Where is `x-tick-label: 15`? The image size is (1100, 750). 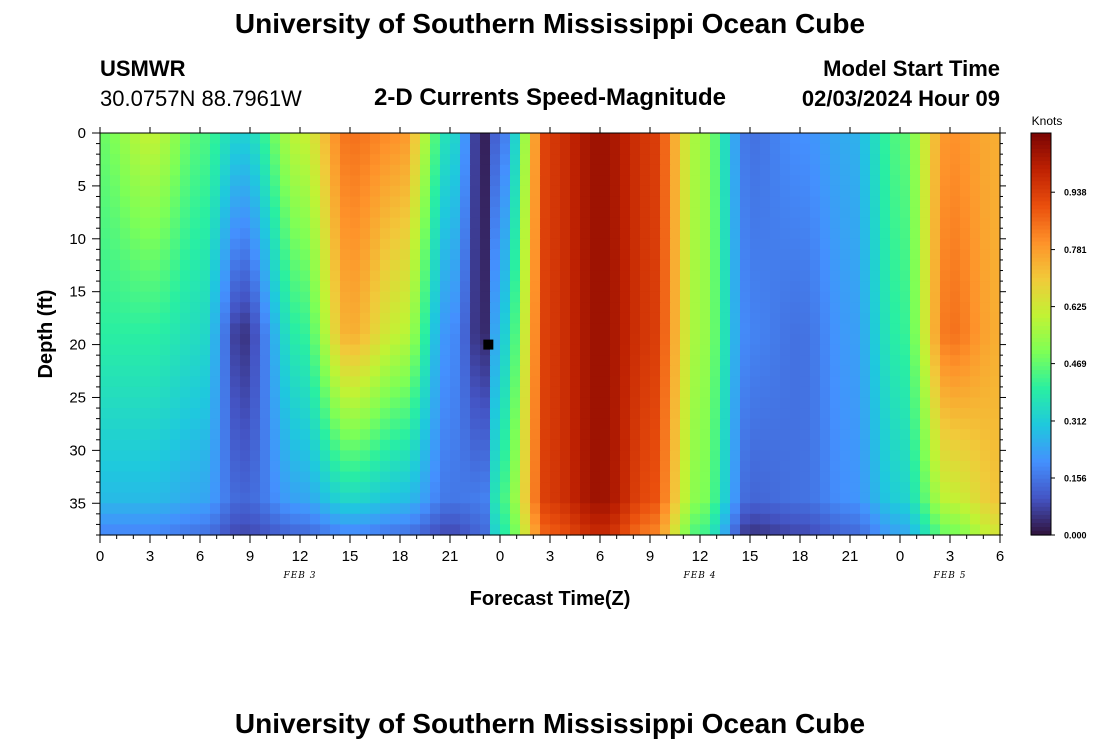
x-tick-label: 15 is located at coordinates (750, 556).